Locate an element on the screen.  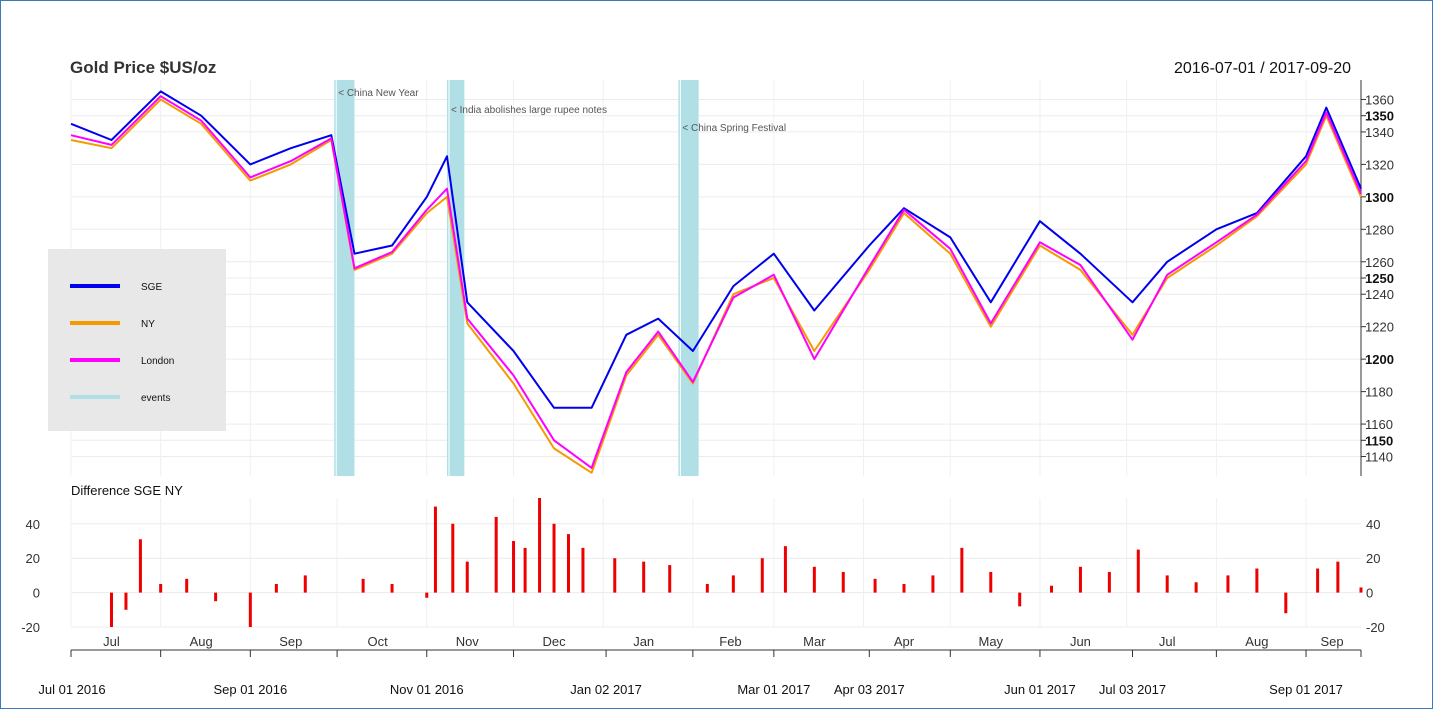
diff-y-tick-left: 40 is located at coordinates (33, 524).